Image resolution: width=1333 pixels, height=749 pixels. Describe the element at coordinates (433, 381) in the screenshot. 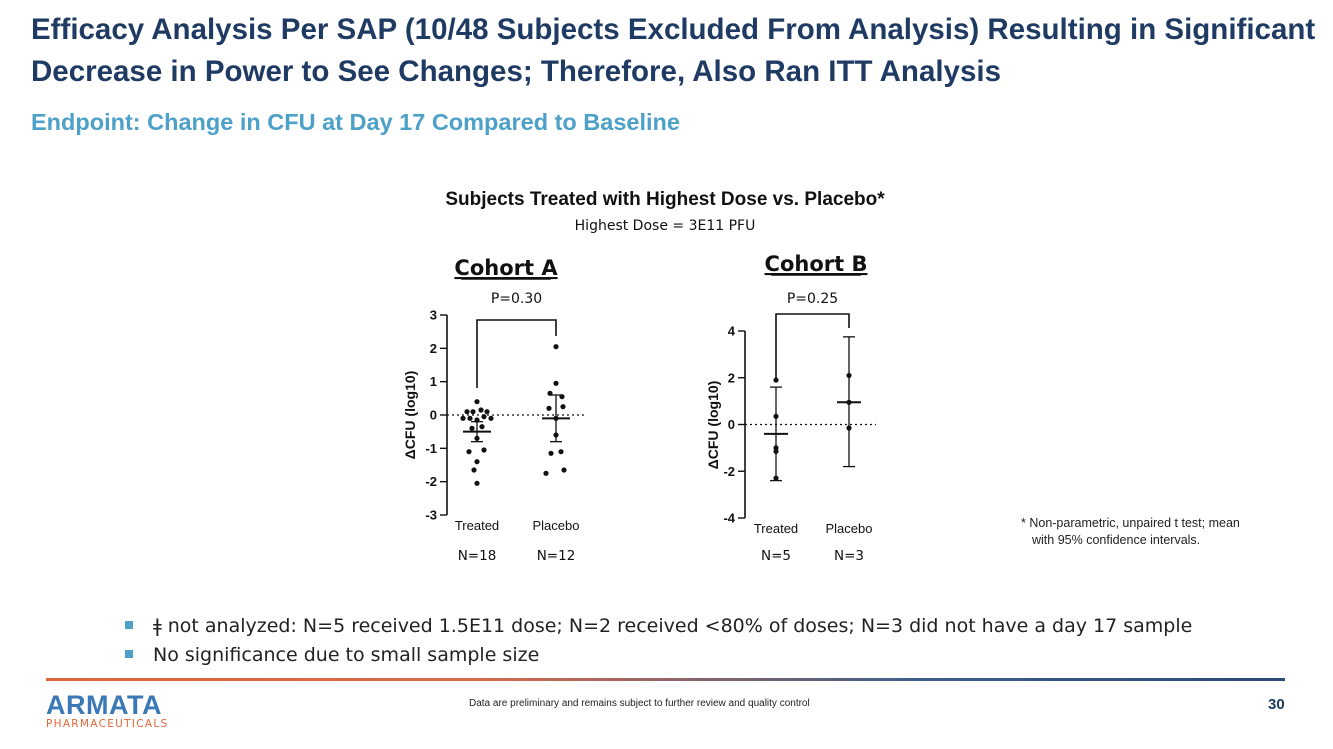

I see `y-tick-label: 1` at that location.